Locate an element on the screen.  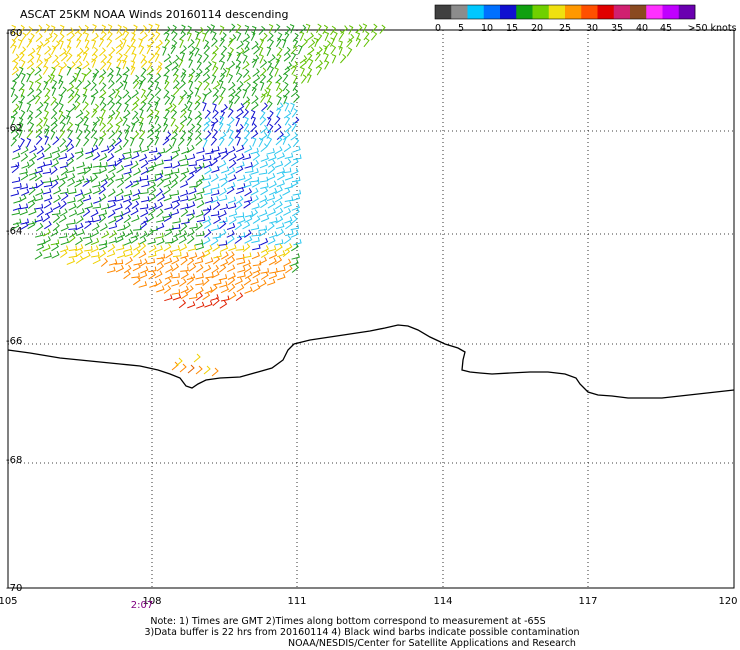
legend-label: 30 is located at coordinates (592, 28).